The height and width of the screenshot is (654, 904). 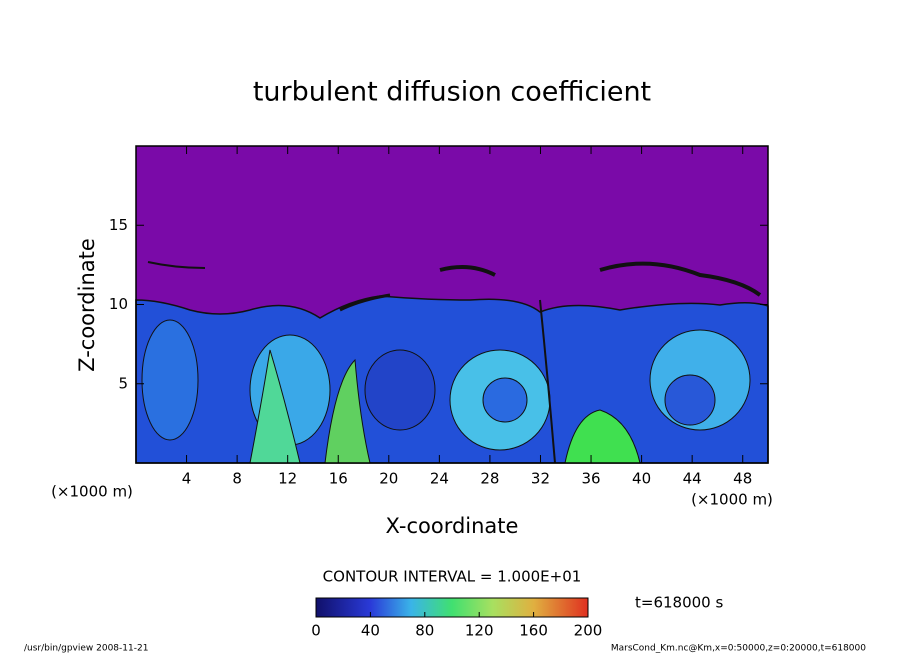 I want to click on x-tick-label: 32, so click(x=540, y=479).